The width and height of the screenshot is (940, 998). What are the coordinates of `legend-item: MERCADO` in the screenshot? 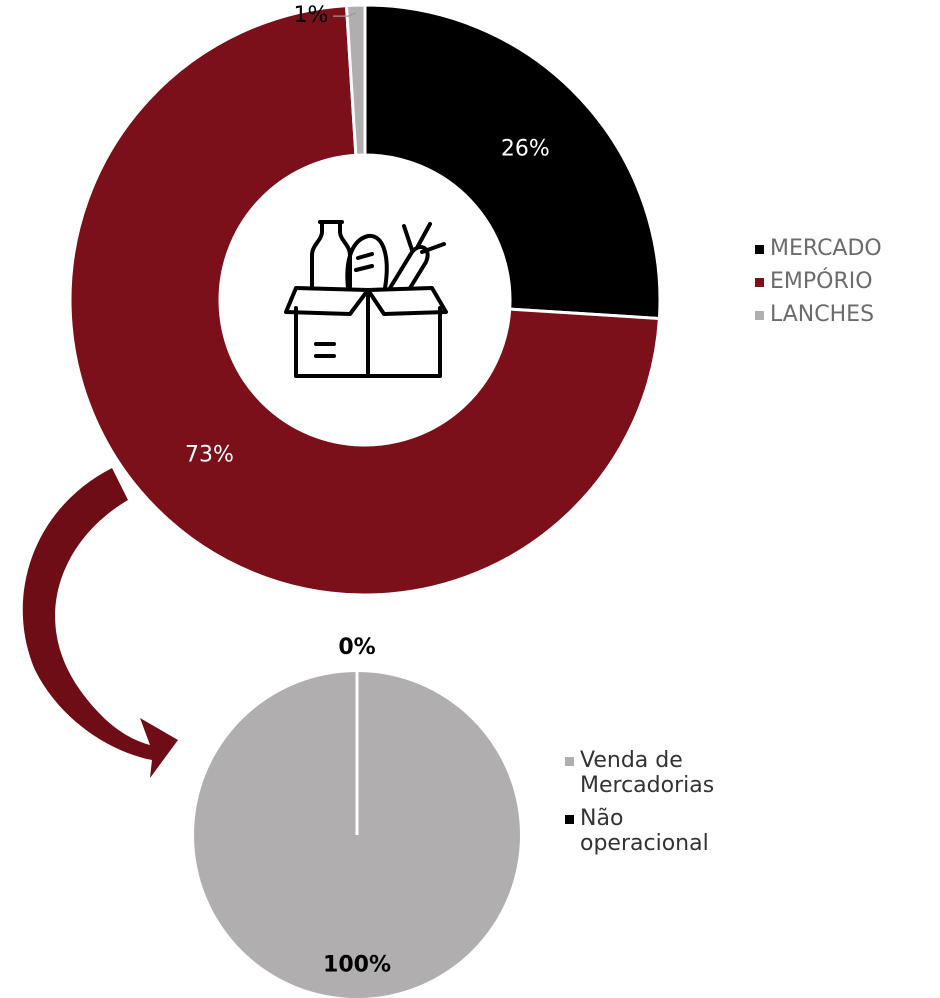 It's located at (845, 248).